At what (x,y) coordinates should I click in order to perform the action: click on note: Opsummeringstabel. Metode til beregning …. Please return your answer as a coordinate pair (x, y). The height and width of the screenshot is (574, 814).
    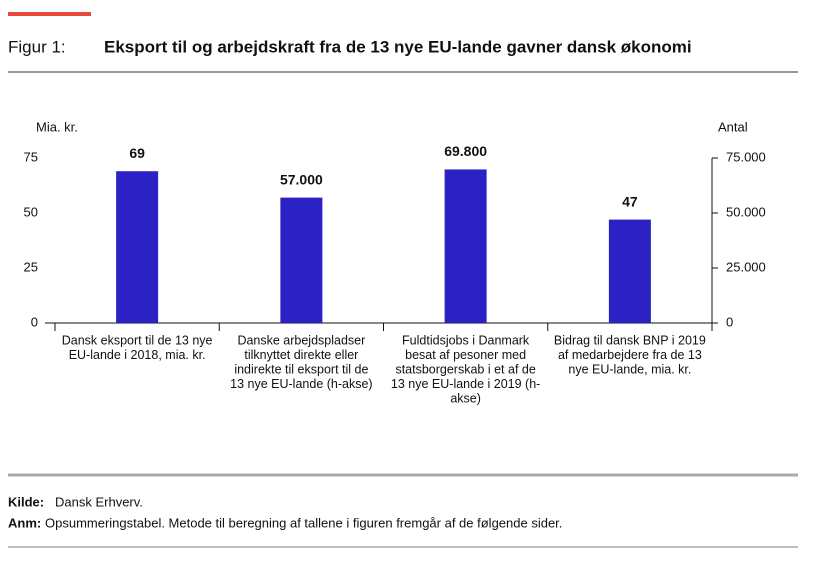
    Looking at the image, I should click on (303, 522).